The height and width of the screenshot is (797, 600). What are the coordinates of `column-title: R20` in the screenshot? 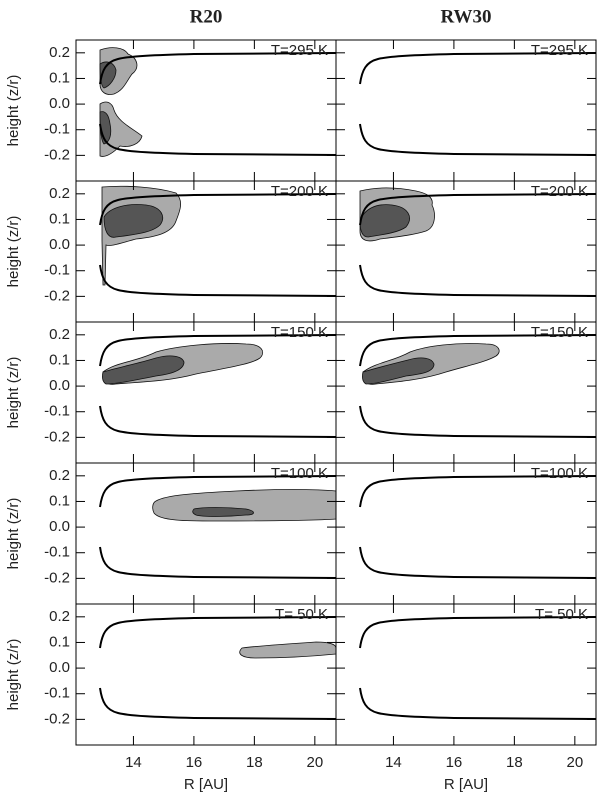 It's located at (206, 16).